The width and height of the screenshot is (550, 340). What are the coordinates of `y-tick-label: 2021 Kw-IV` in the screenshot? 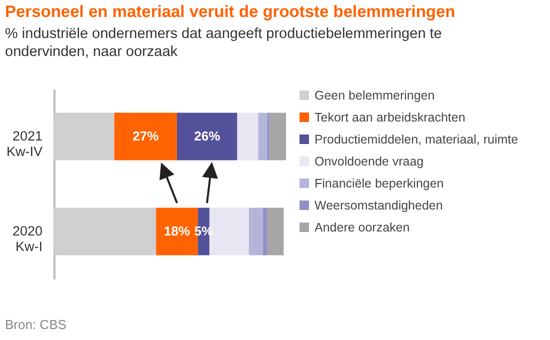 It's located at (24, 143).